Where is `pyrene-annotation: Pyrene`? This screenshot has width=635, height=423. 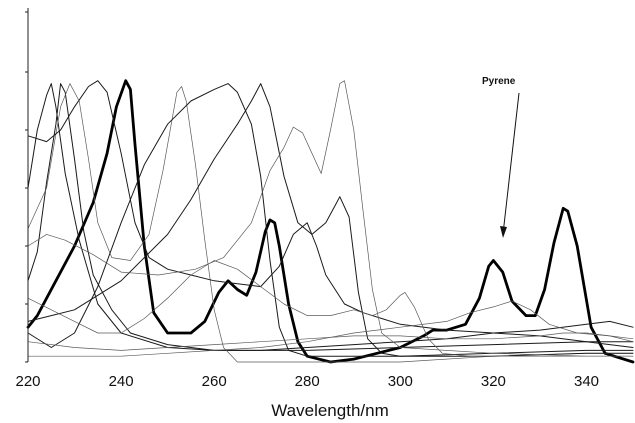
pyrene-annotation: Pyrene is located at coordinates (499, 81).